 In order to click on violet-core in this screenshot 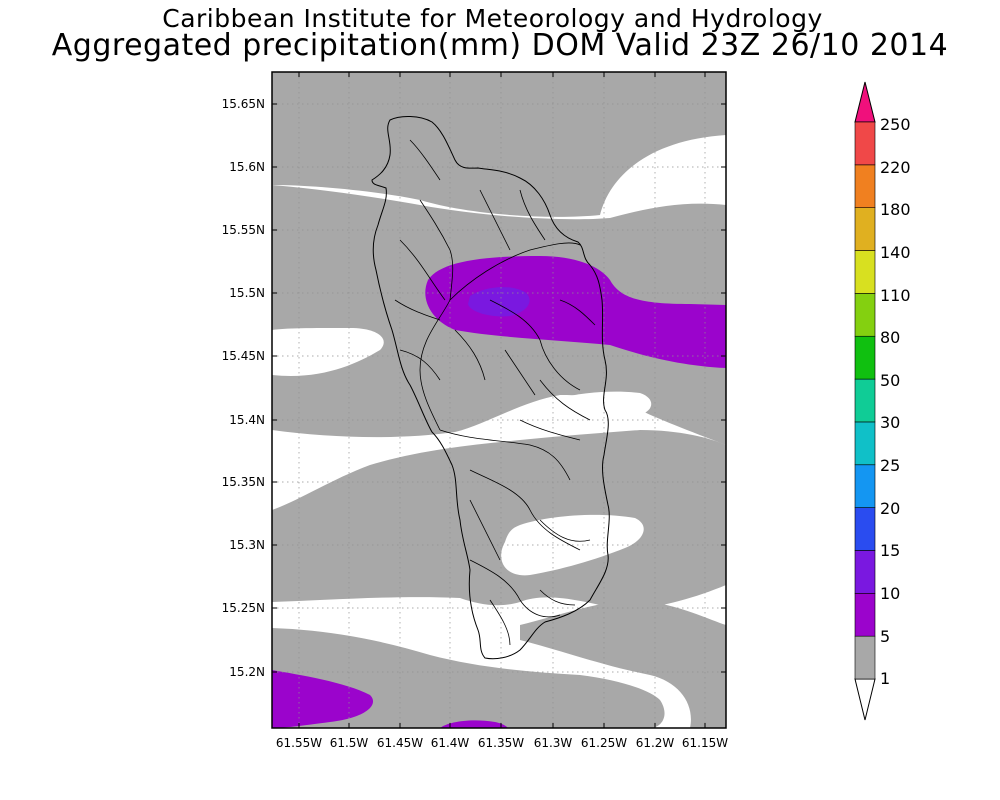, I will do `click(499, 302)`.